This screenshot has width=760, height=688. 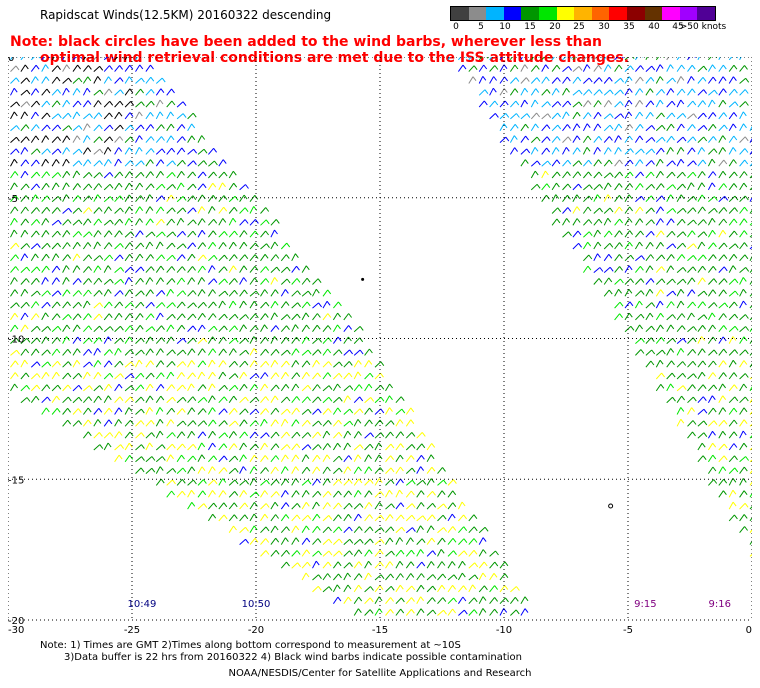 I want to click on color-swatch, so click(x=530, y=13).